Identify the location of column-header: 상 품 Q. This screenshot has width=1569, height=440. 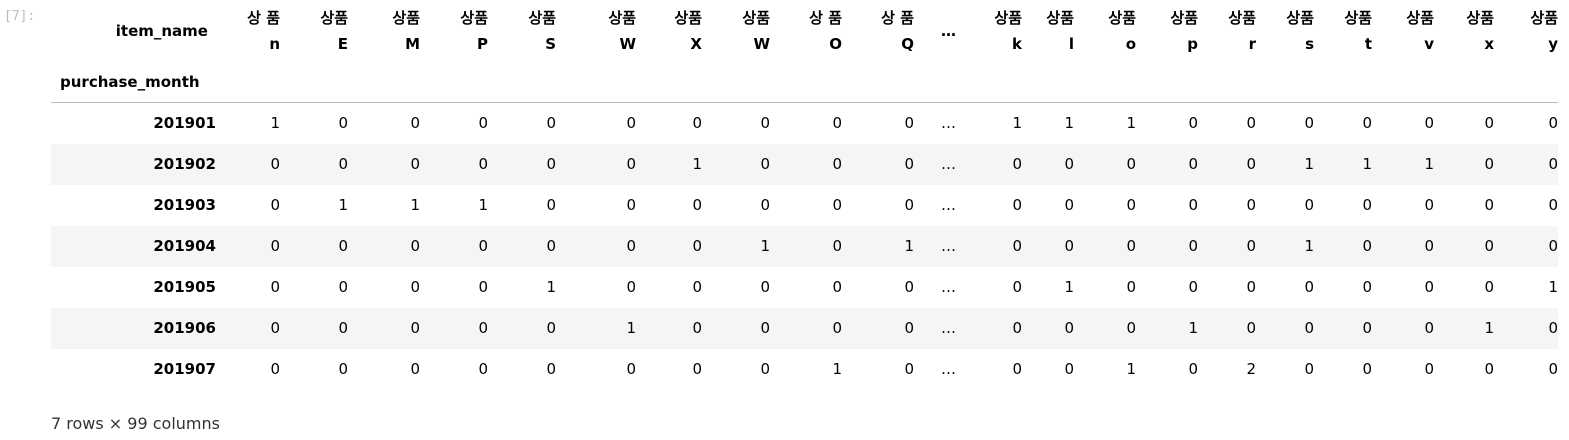
(878, 31).